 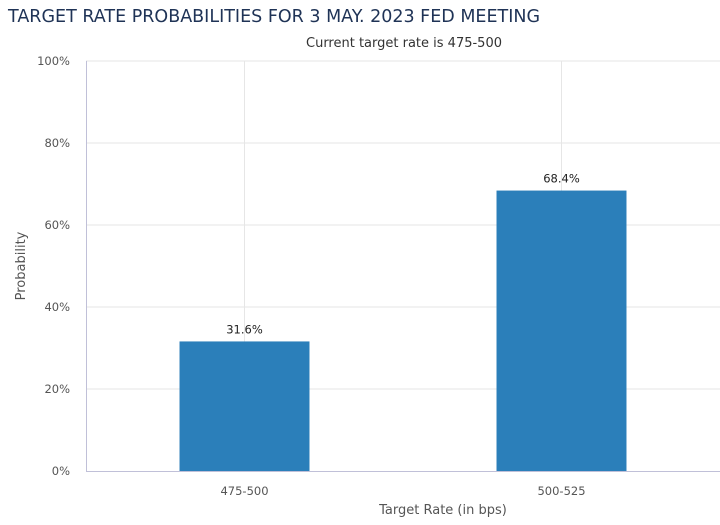 I want to click on x-axis-title: Target Rate (in bps), so click(x=442, y=510).